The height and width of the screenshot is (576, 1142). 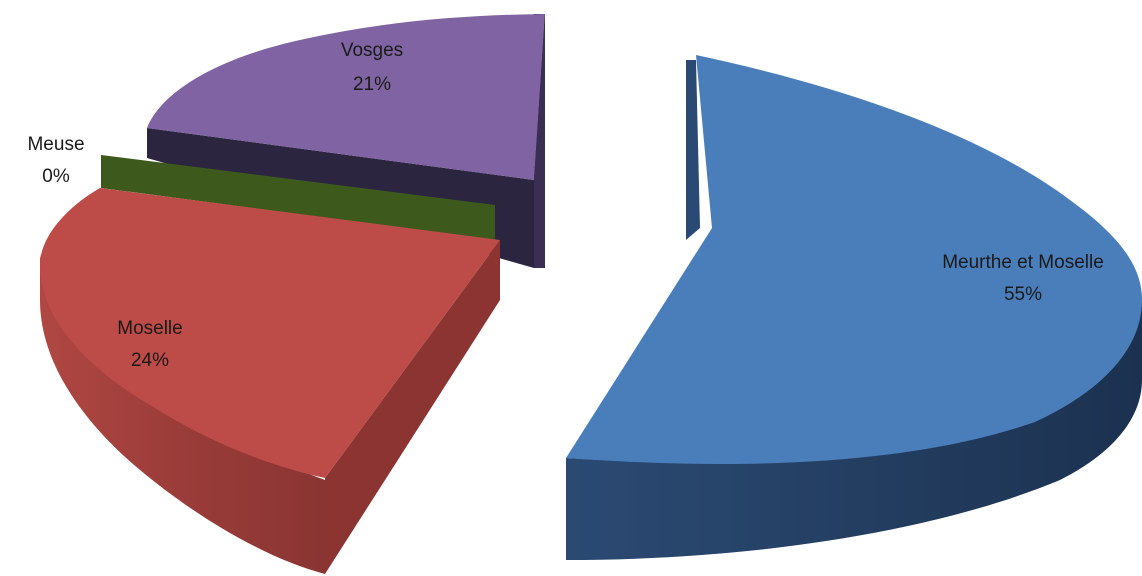 What do you see at coordinates (346, 97) in the screenshot?
I see `slice-vosges-top` at bounding box center [346, 97].